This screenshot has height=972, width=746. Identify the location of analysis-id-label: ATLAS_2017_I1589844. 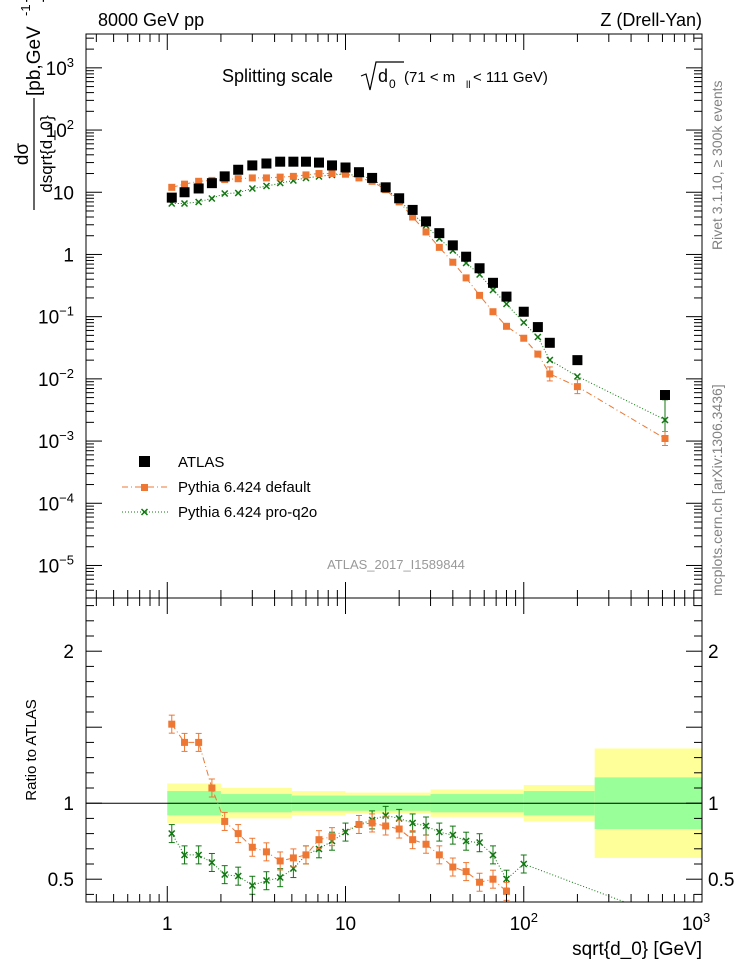
(396, 564).